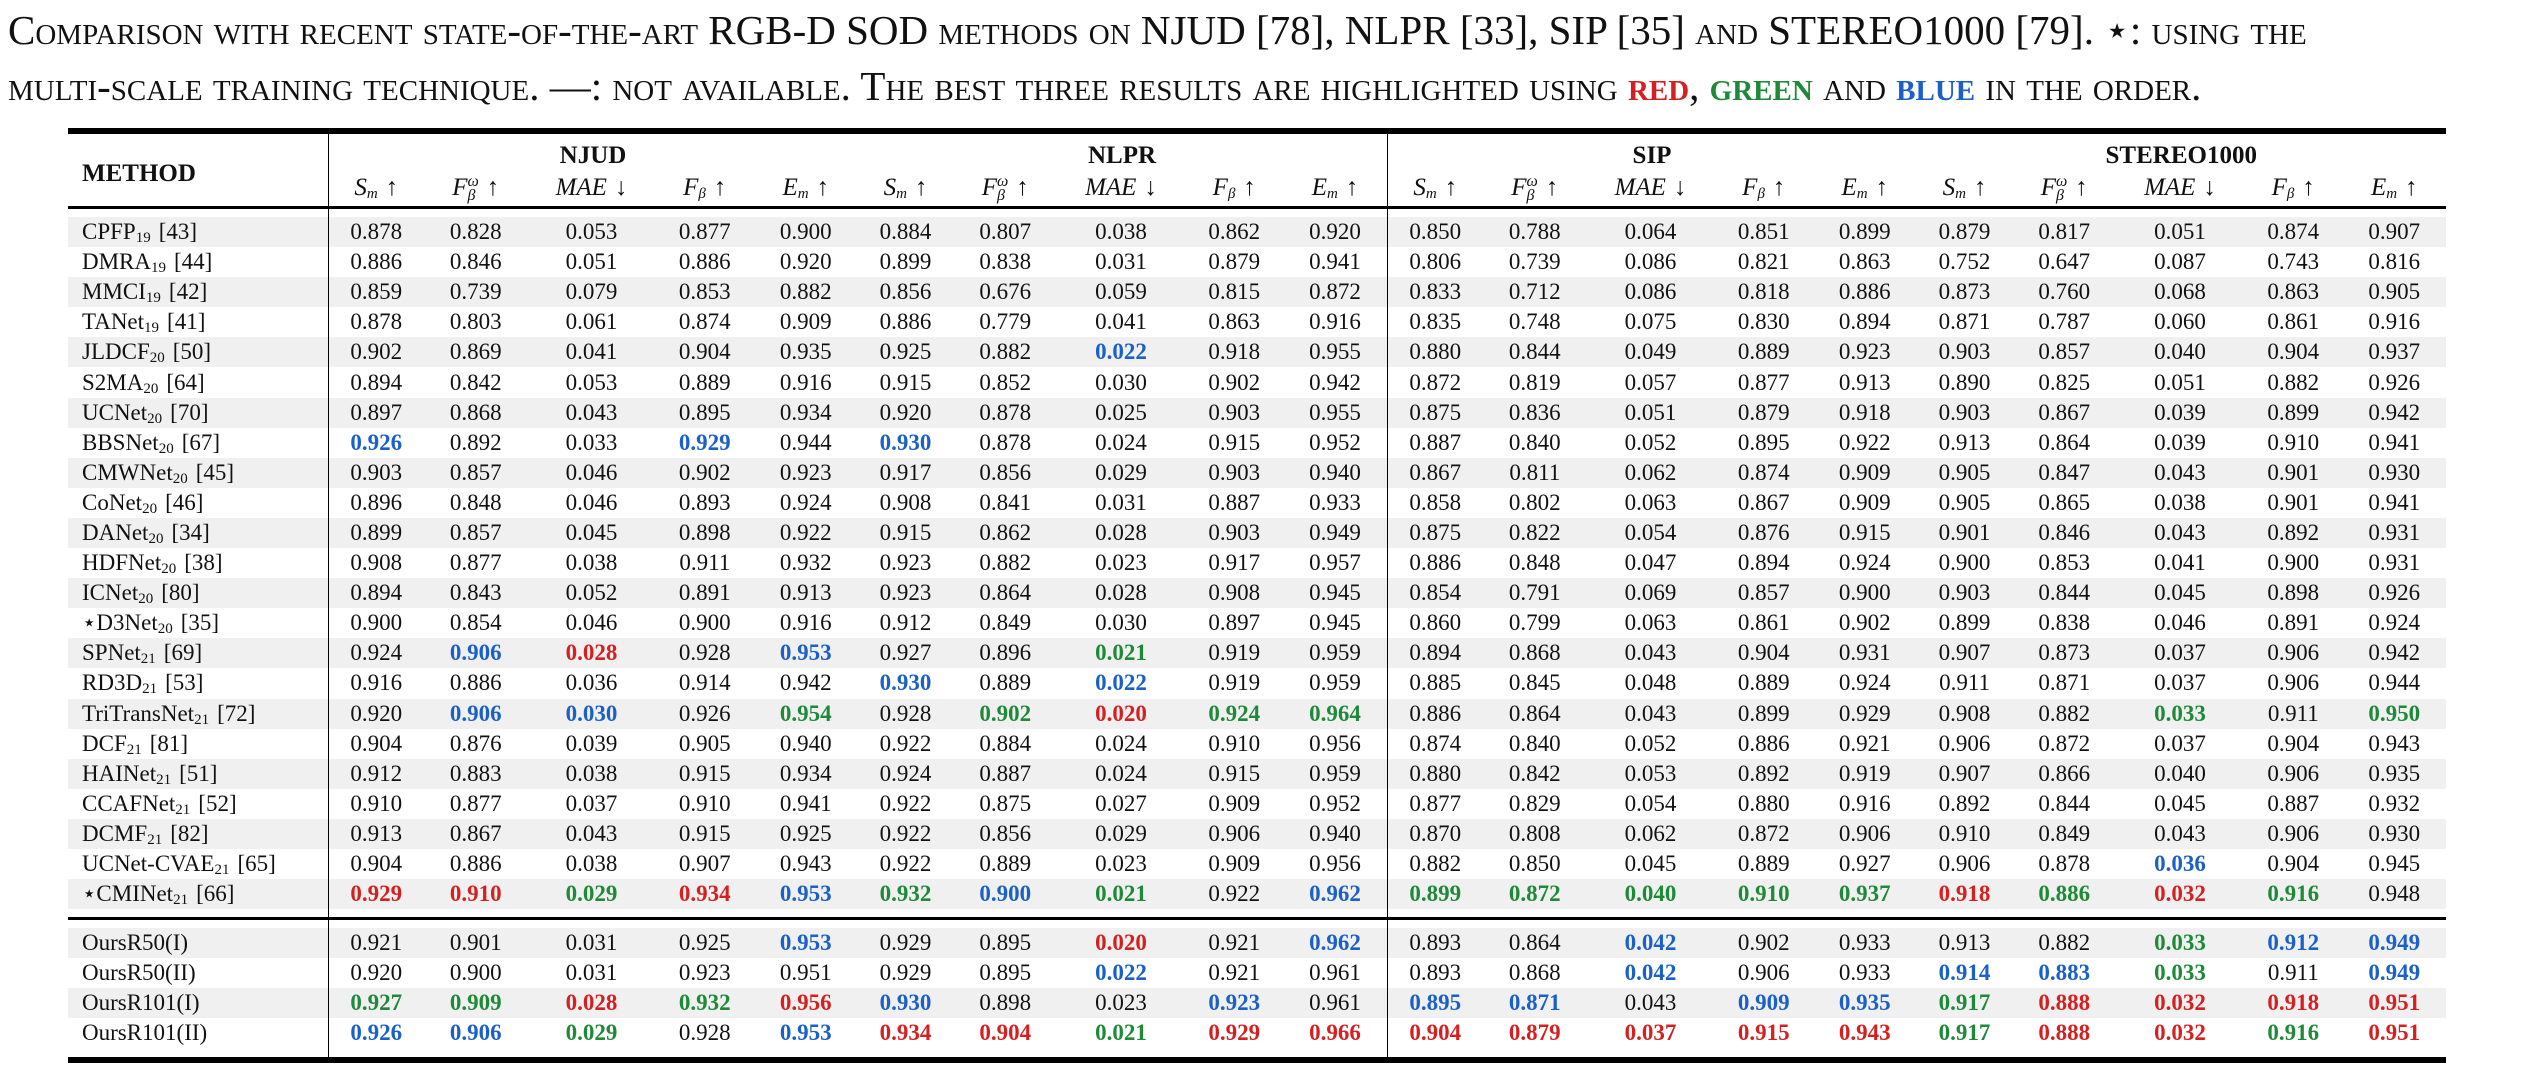  What do you see at coordinates (141, 1003) in the screenshot?
I see `method-label: OursR101(I)` at bounding box center [141, 1003].